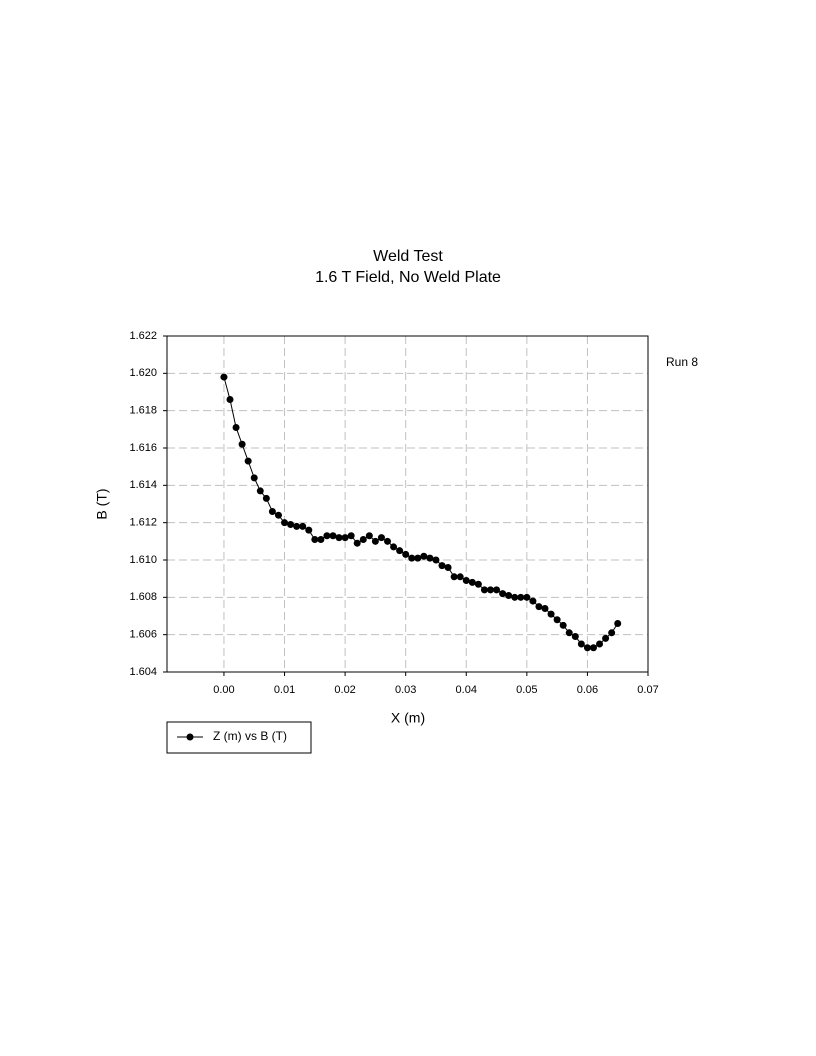 The width and height of the screenshot is (816, 1056). Describe the element at coordinates (102, 503) in the screenshot. I see `y-axis-label: B (T)` at that location.